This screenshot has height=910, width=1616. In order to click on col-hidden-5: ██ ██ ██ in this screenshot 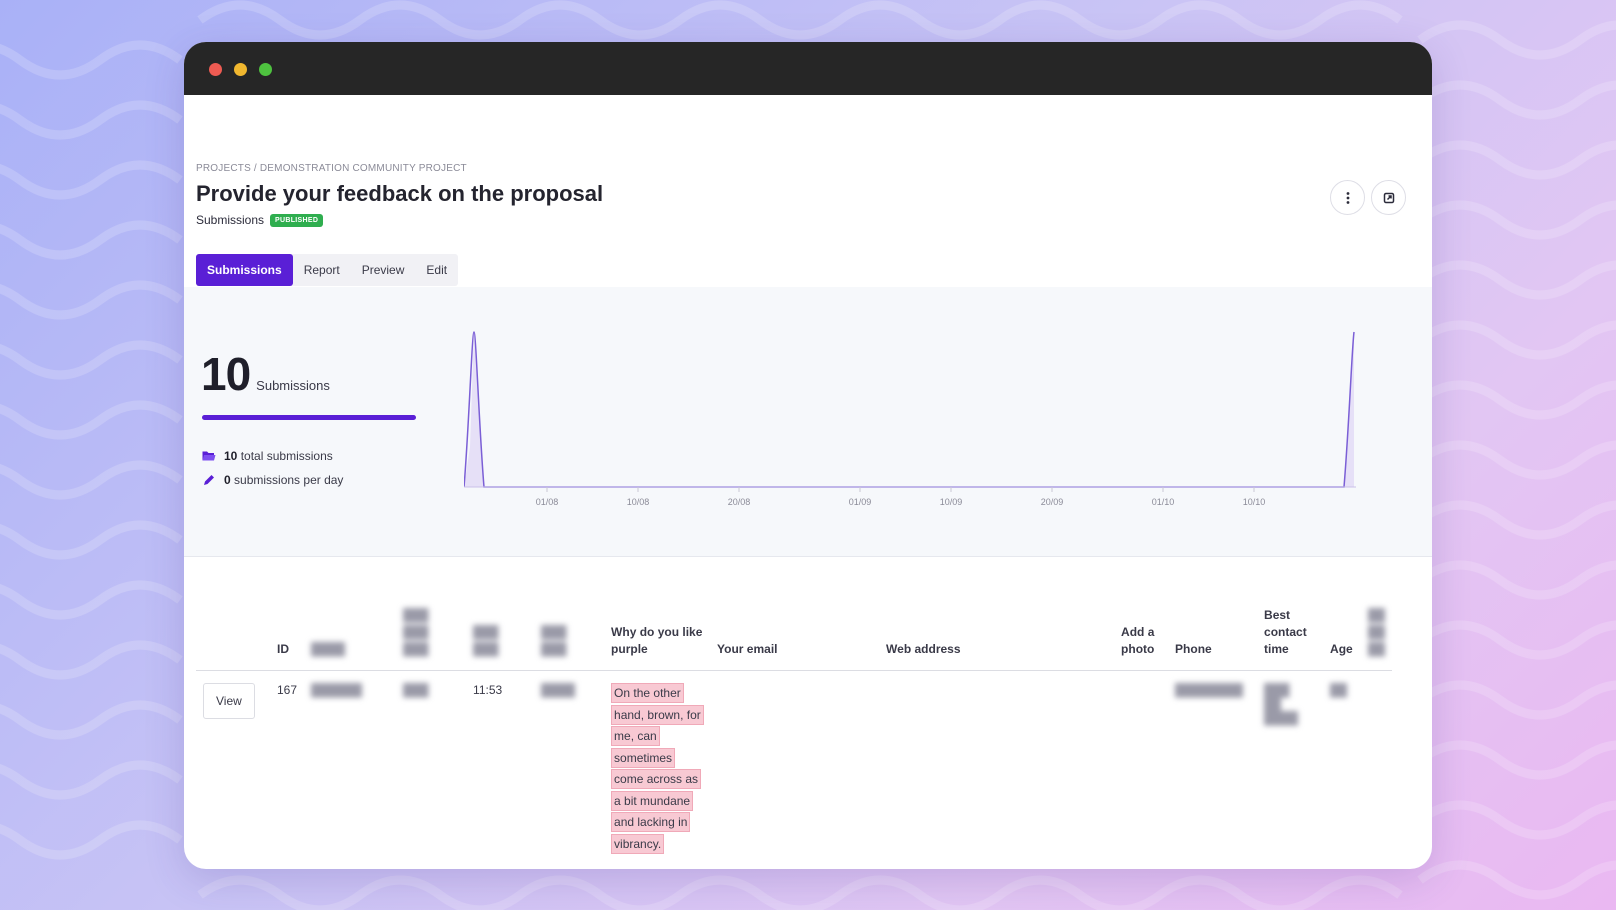, I will do `click(1377, 639)`.